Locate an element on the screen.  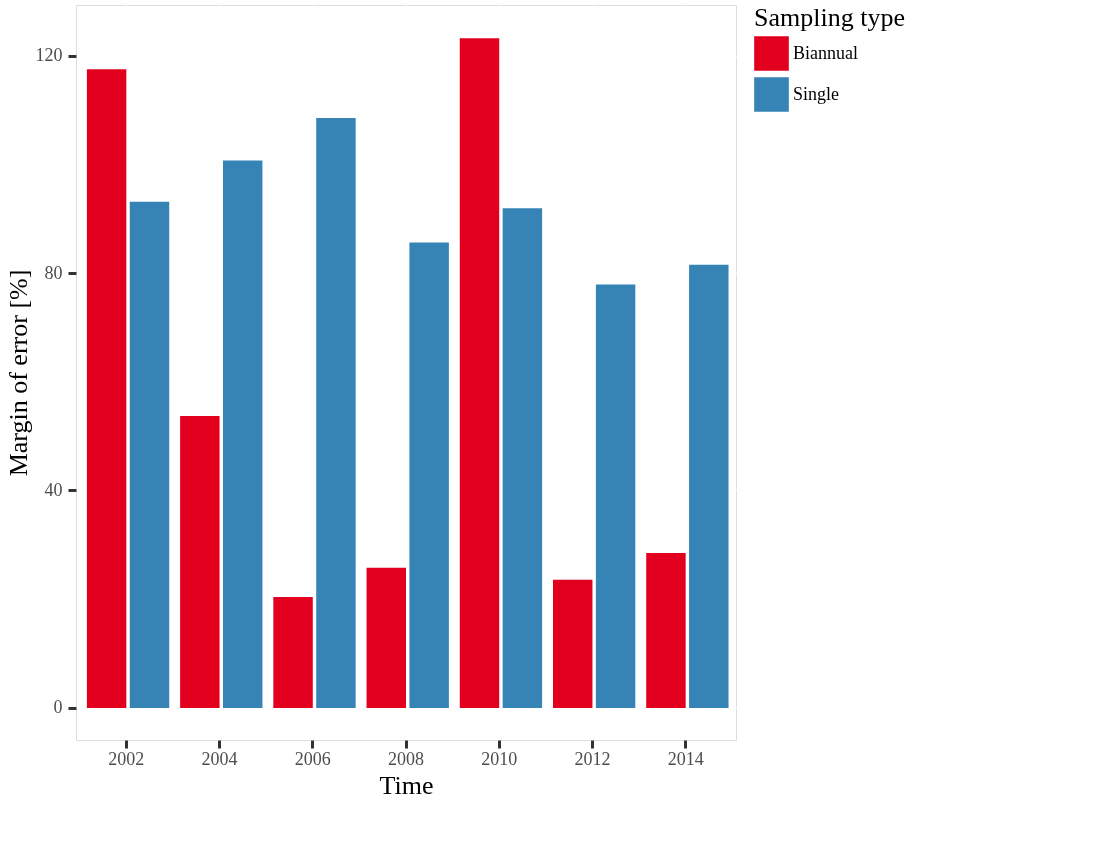
x-axis-title: Time is located at coordinates (406, 785).